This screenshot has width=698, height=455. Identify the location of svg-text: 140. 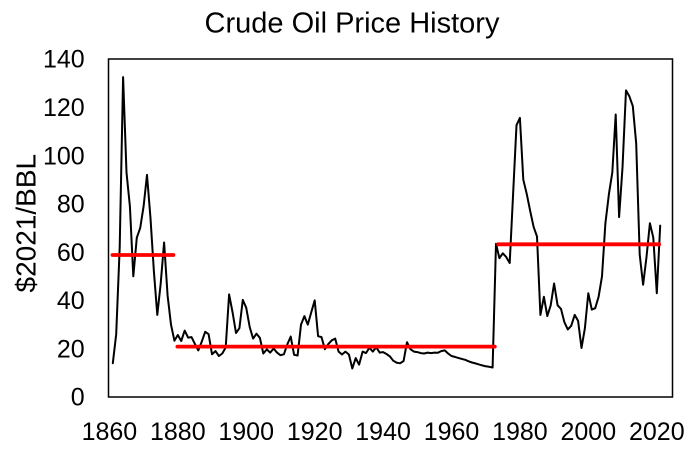
(64, 60).